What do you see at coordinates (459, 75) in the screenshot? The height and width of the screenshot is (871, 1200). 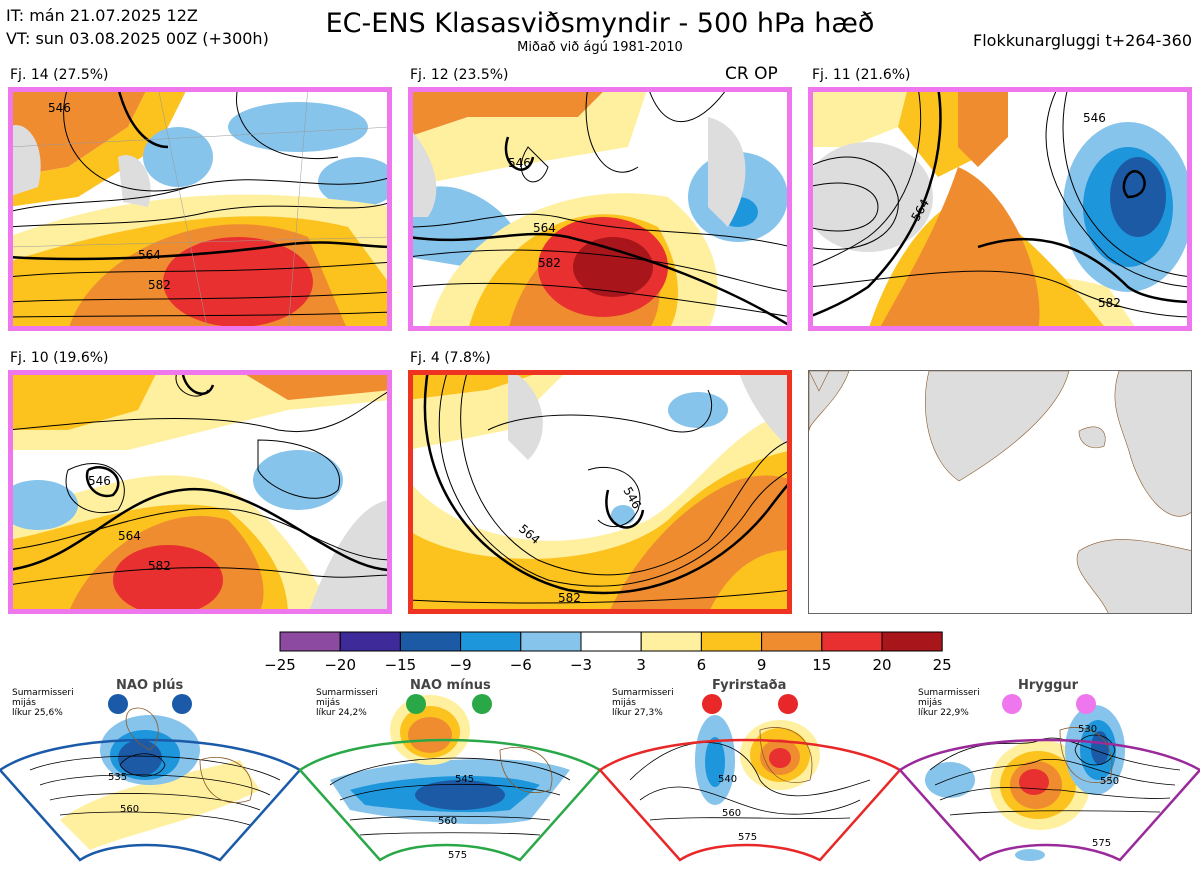 I see `cluster-label-2: Fj. 12 (23.5%)` at bounding box center [459, 75].